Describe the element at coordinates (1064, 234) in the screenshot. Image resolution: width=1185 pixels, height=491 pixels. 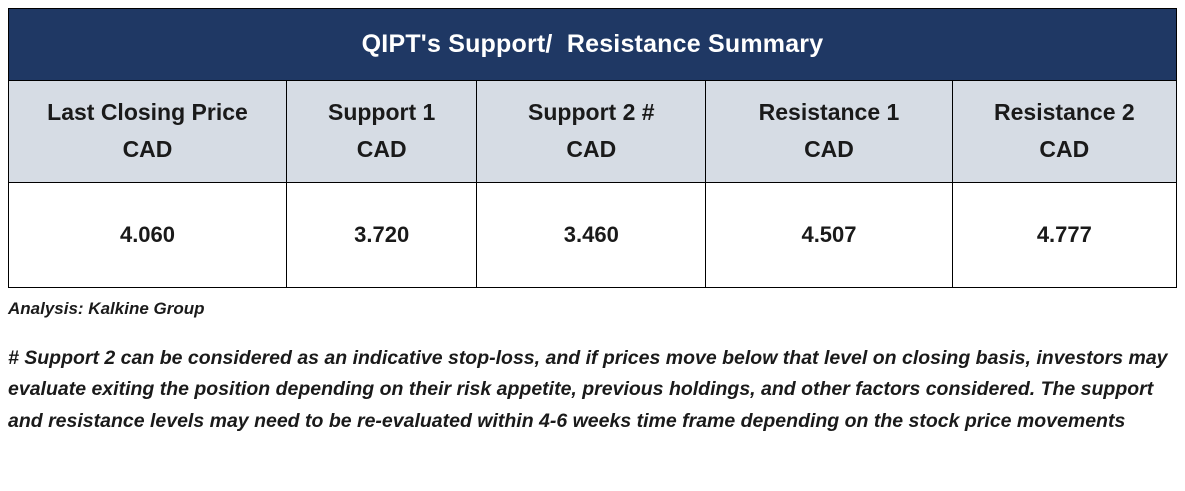
I see `value-resistance-2: 4.777` at that location.